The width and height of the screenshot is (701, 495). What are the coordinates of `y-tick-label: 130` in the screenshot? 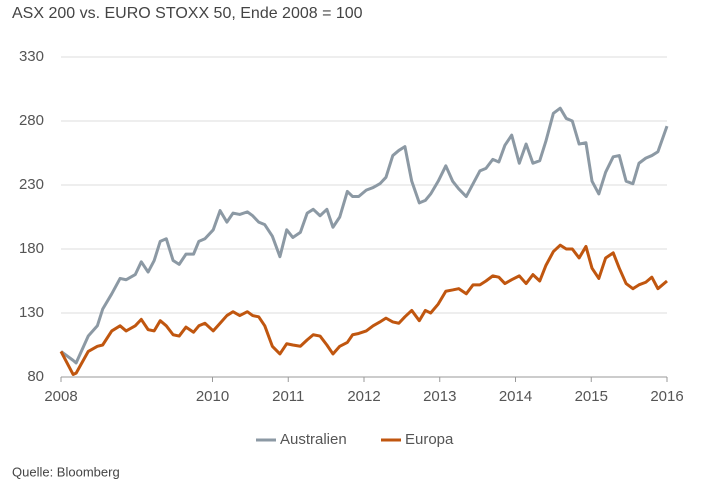 It's located at (31, 312).